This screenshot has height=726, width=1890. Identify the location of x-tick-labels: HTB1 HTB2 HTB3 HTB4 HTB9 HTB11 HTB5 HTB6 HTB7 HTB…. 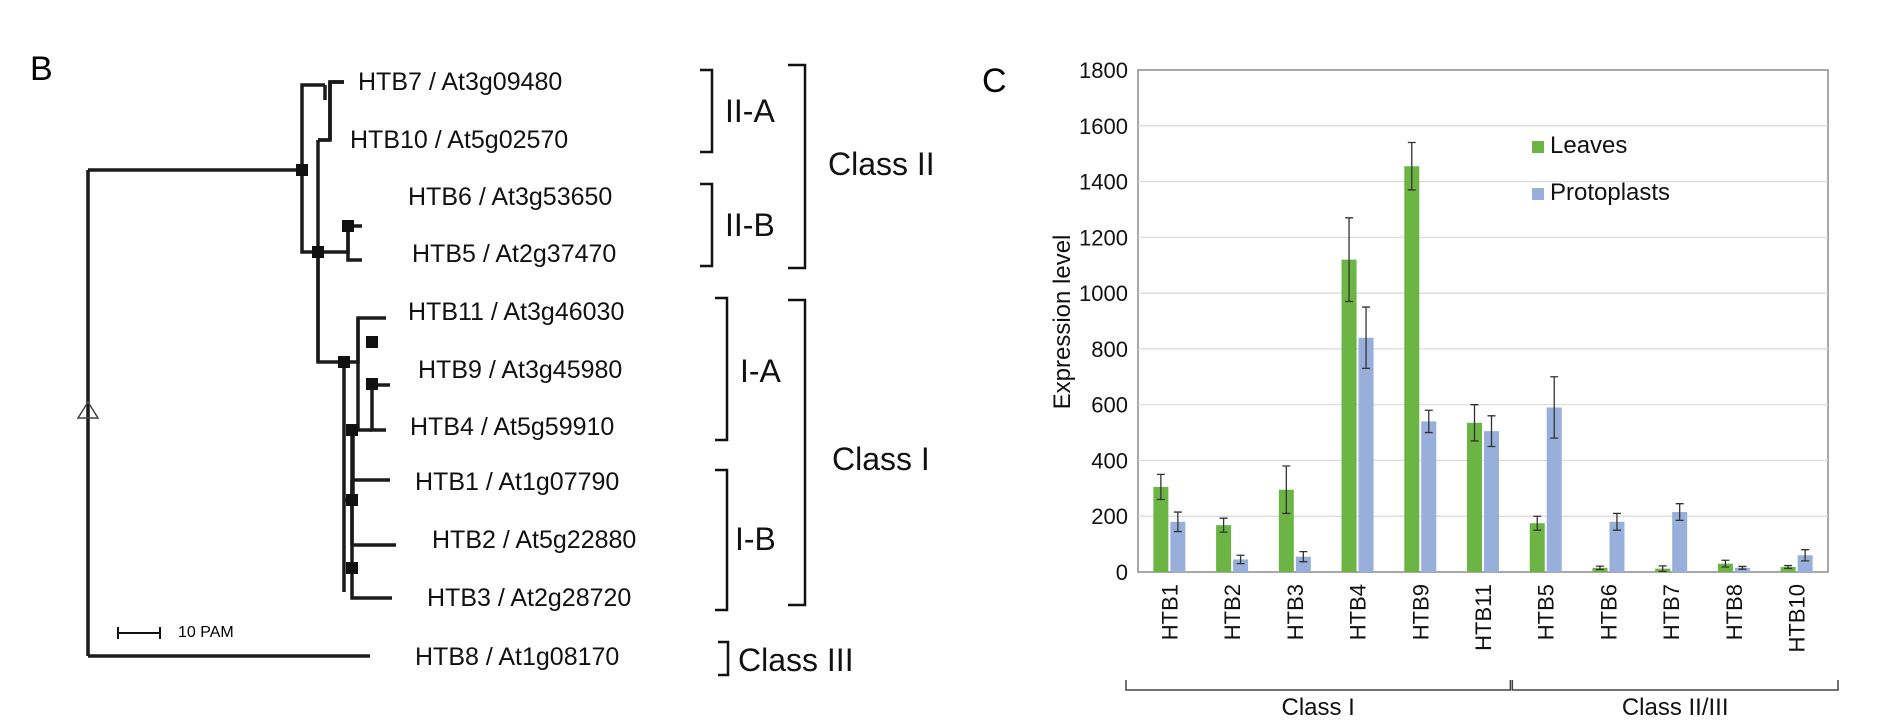
(1483, 618).